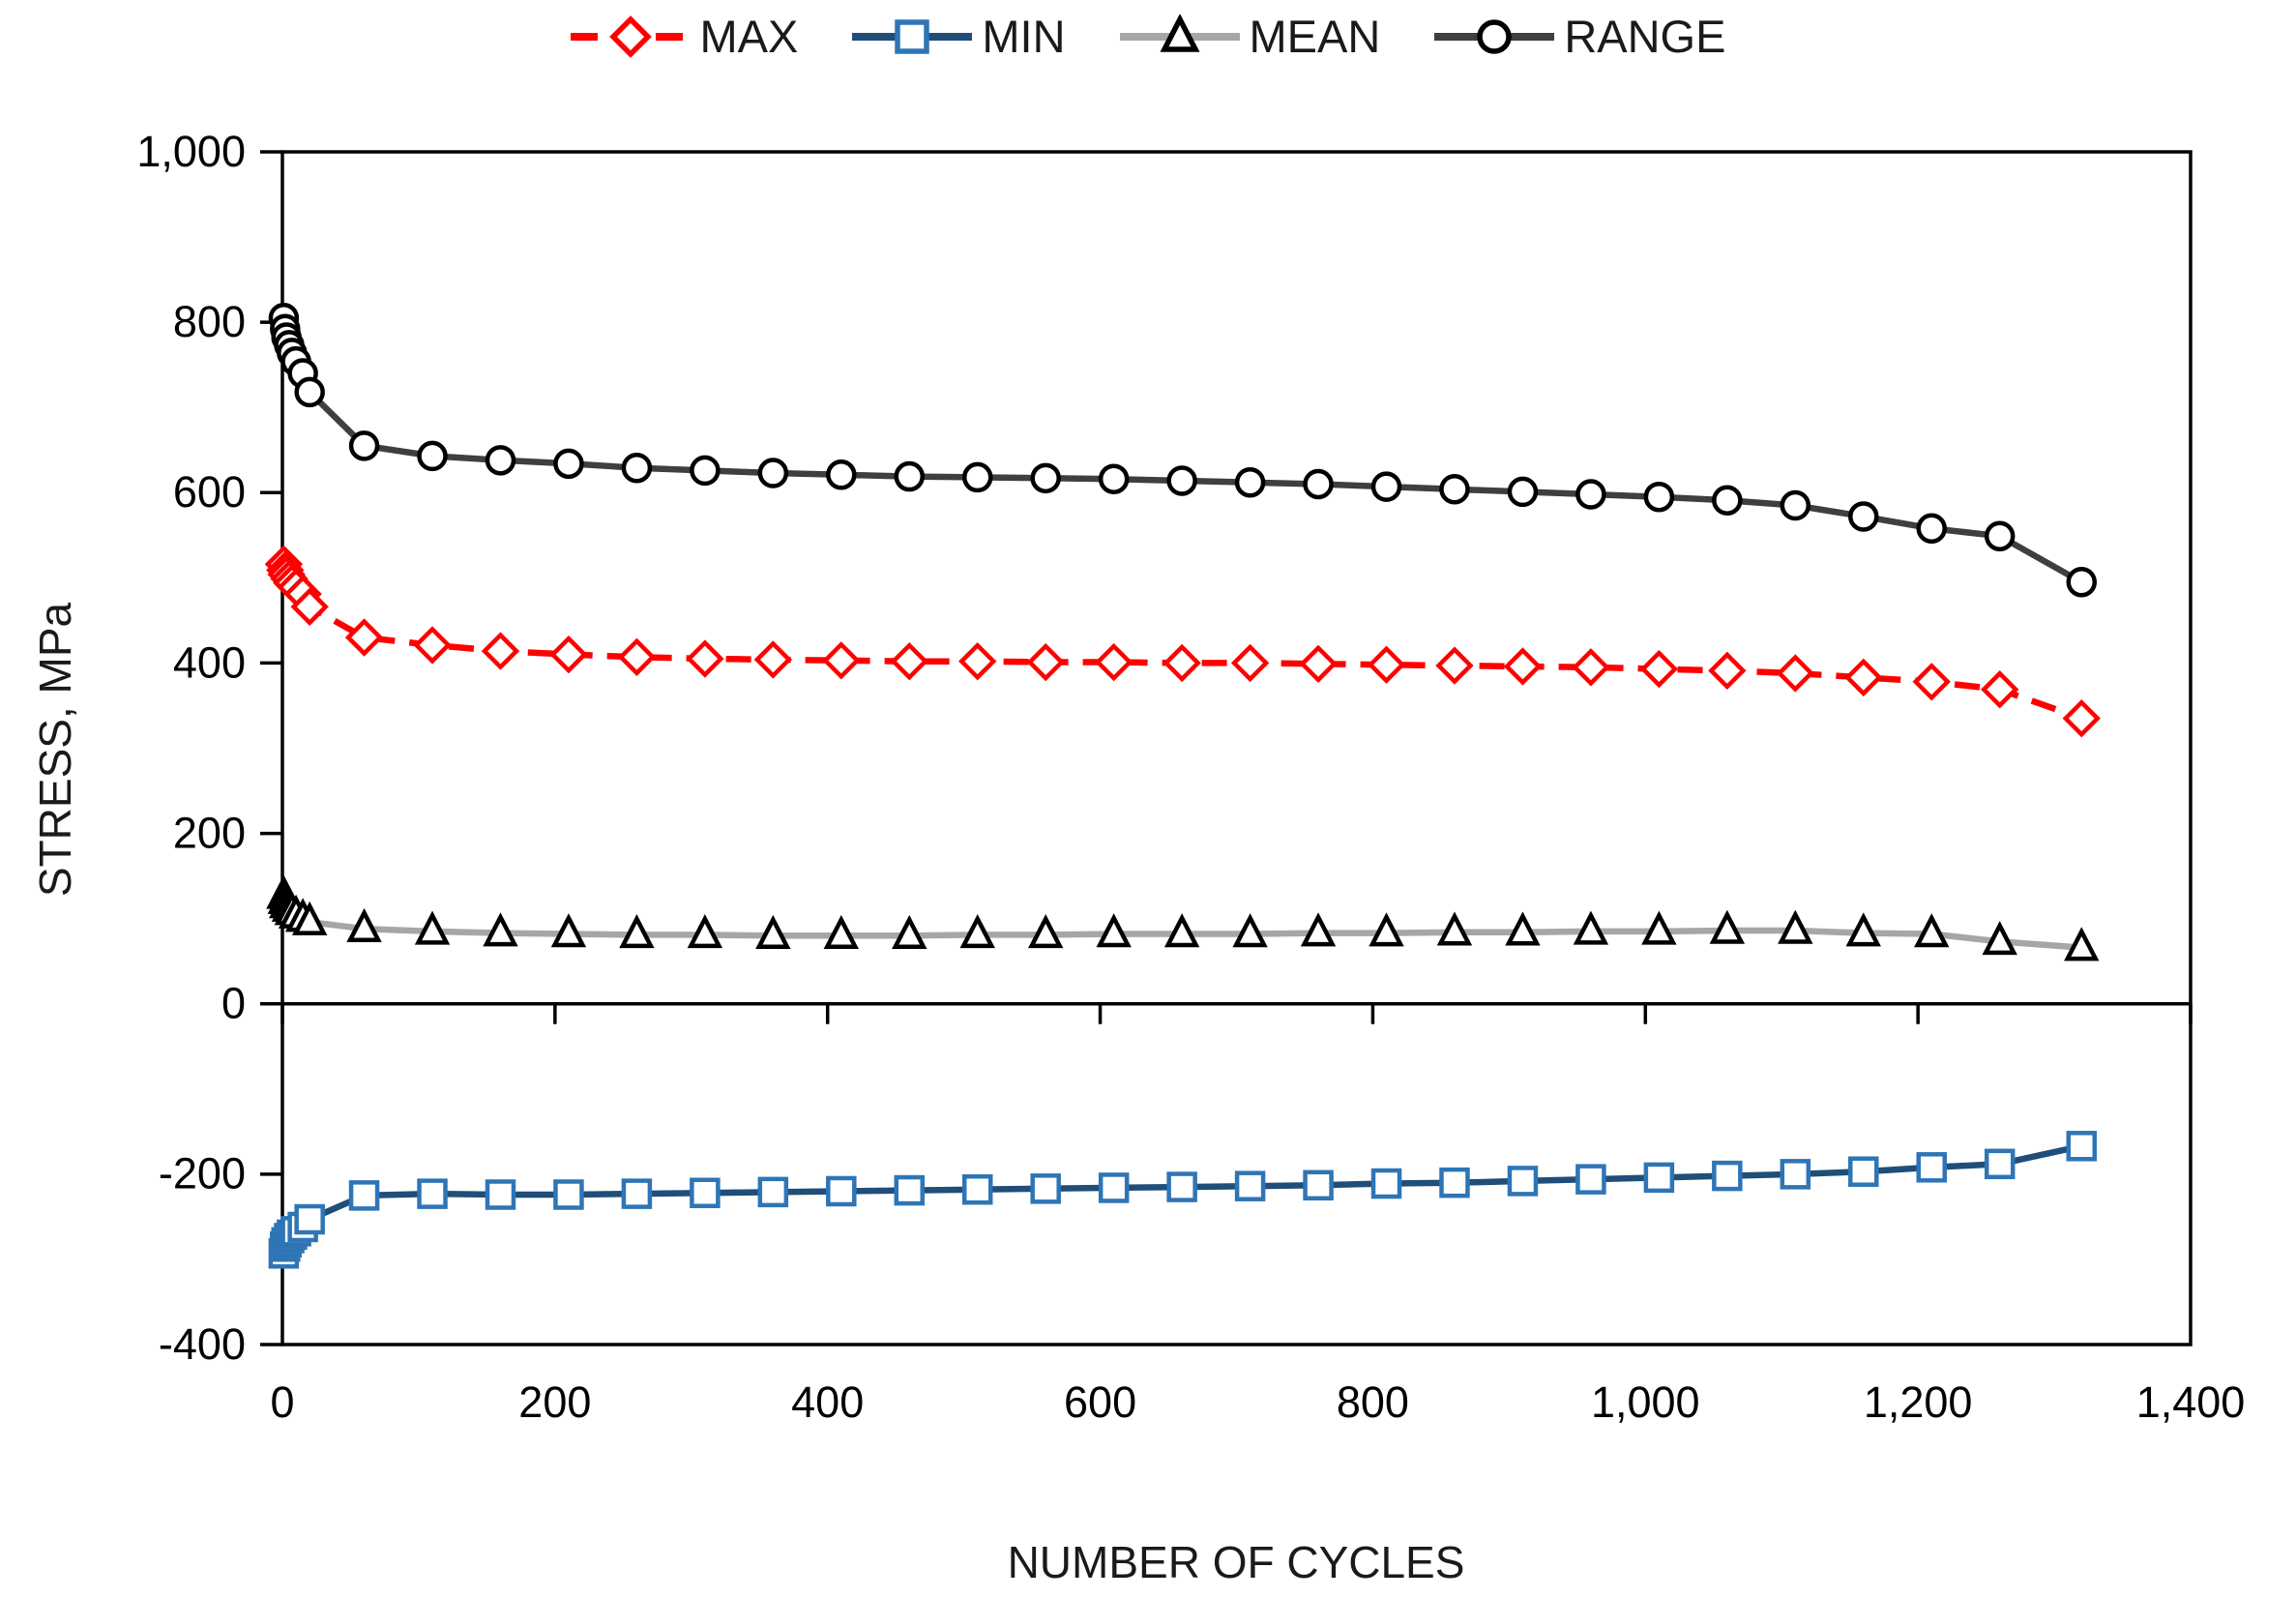 This screenshot has width=2296, height=1598. I want to click on x-tick-label: 1,000, so click(1645, 1402).